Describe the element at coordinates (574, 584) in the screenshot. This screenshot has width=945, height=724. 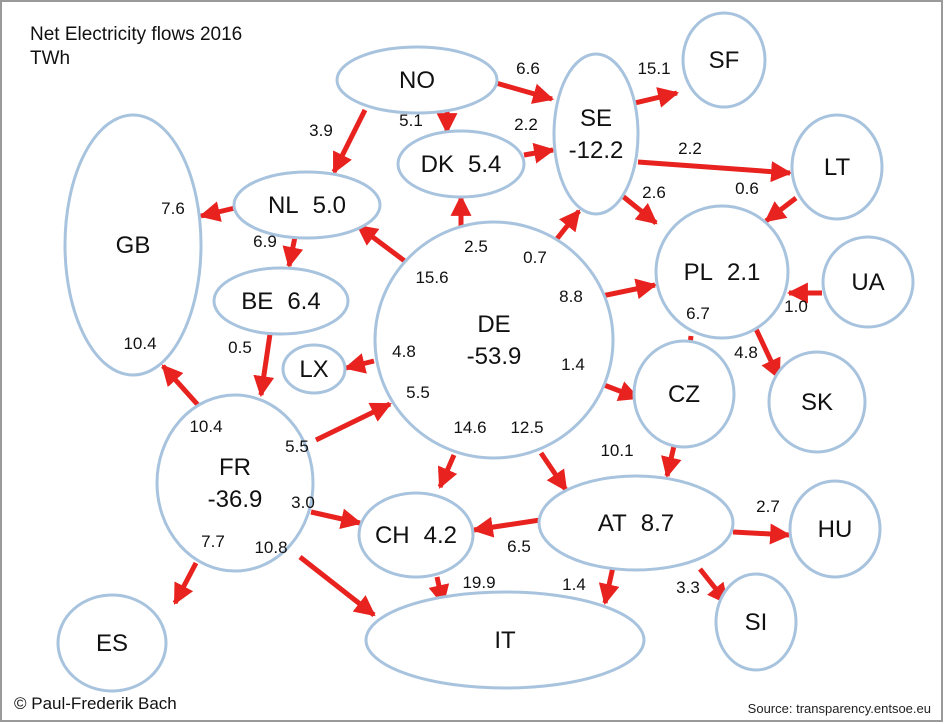
I see `flow-value-at-it: 1.4` at that location.